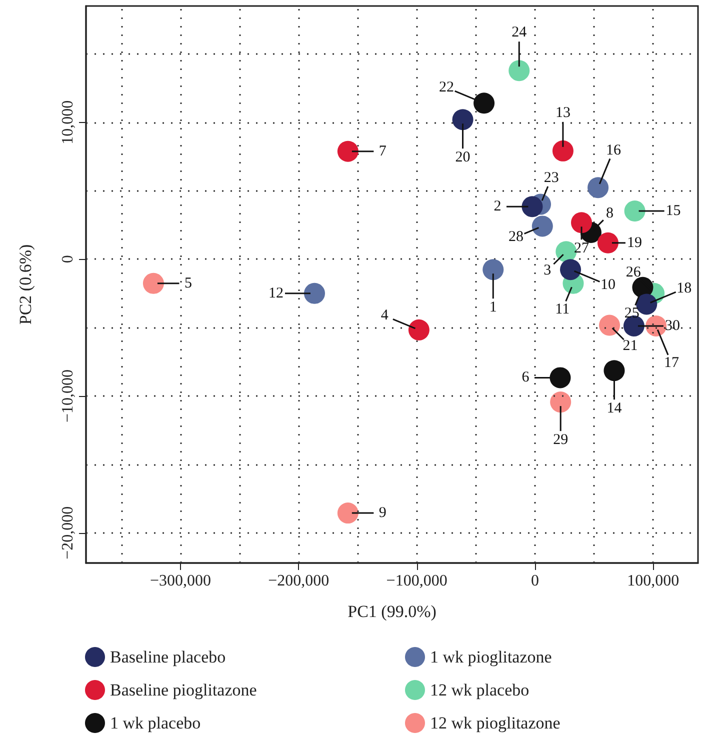  What do you see at coordinates (560, 440) in the screenshot?
I see `annotation: 29` at bounding box center [560, 440].